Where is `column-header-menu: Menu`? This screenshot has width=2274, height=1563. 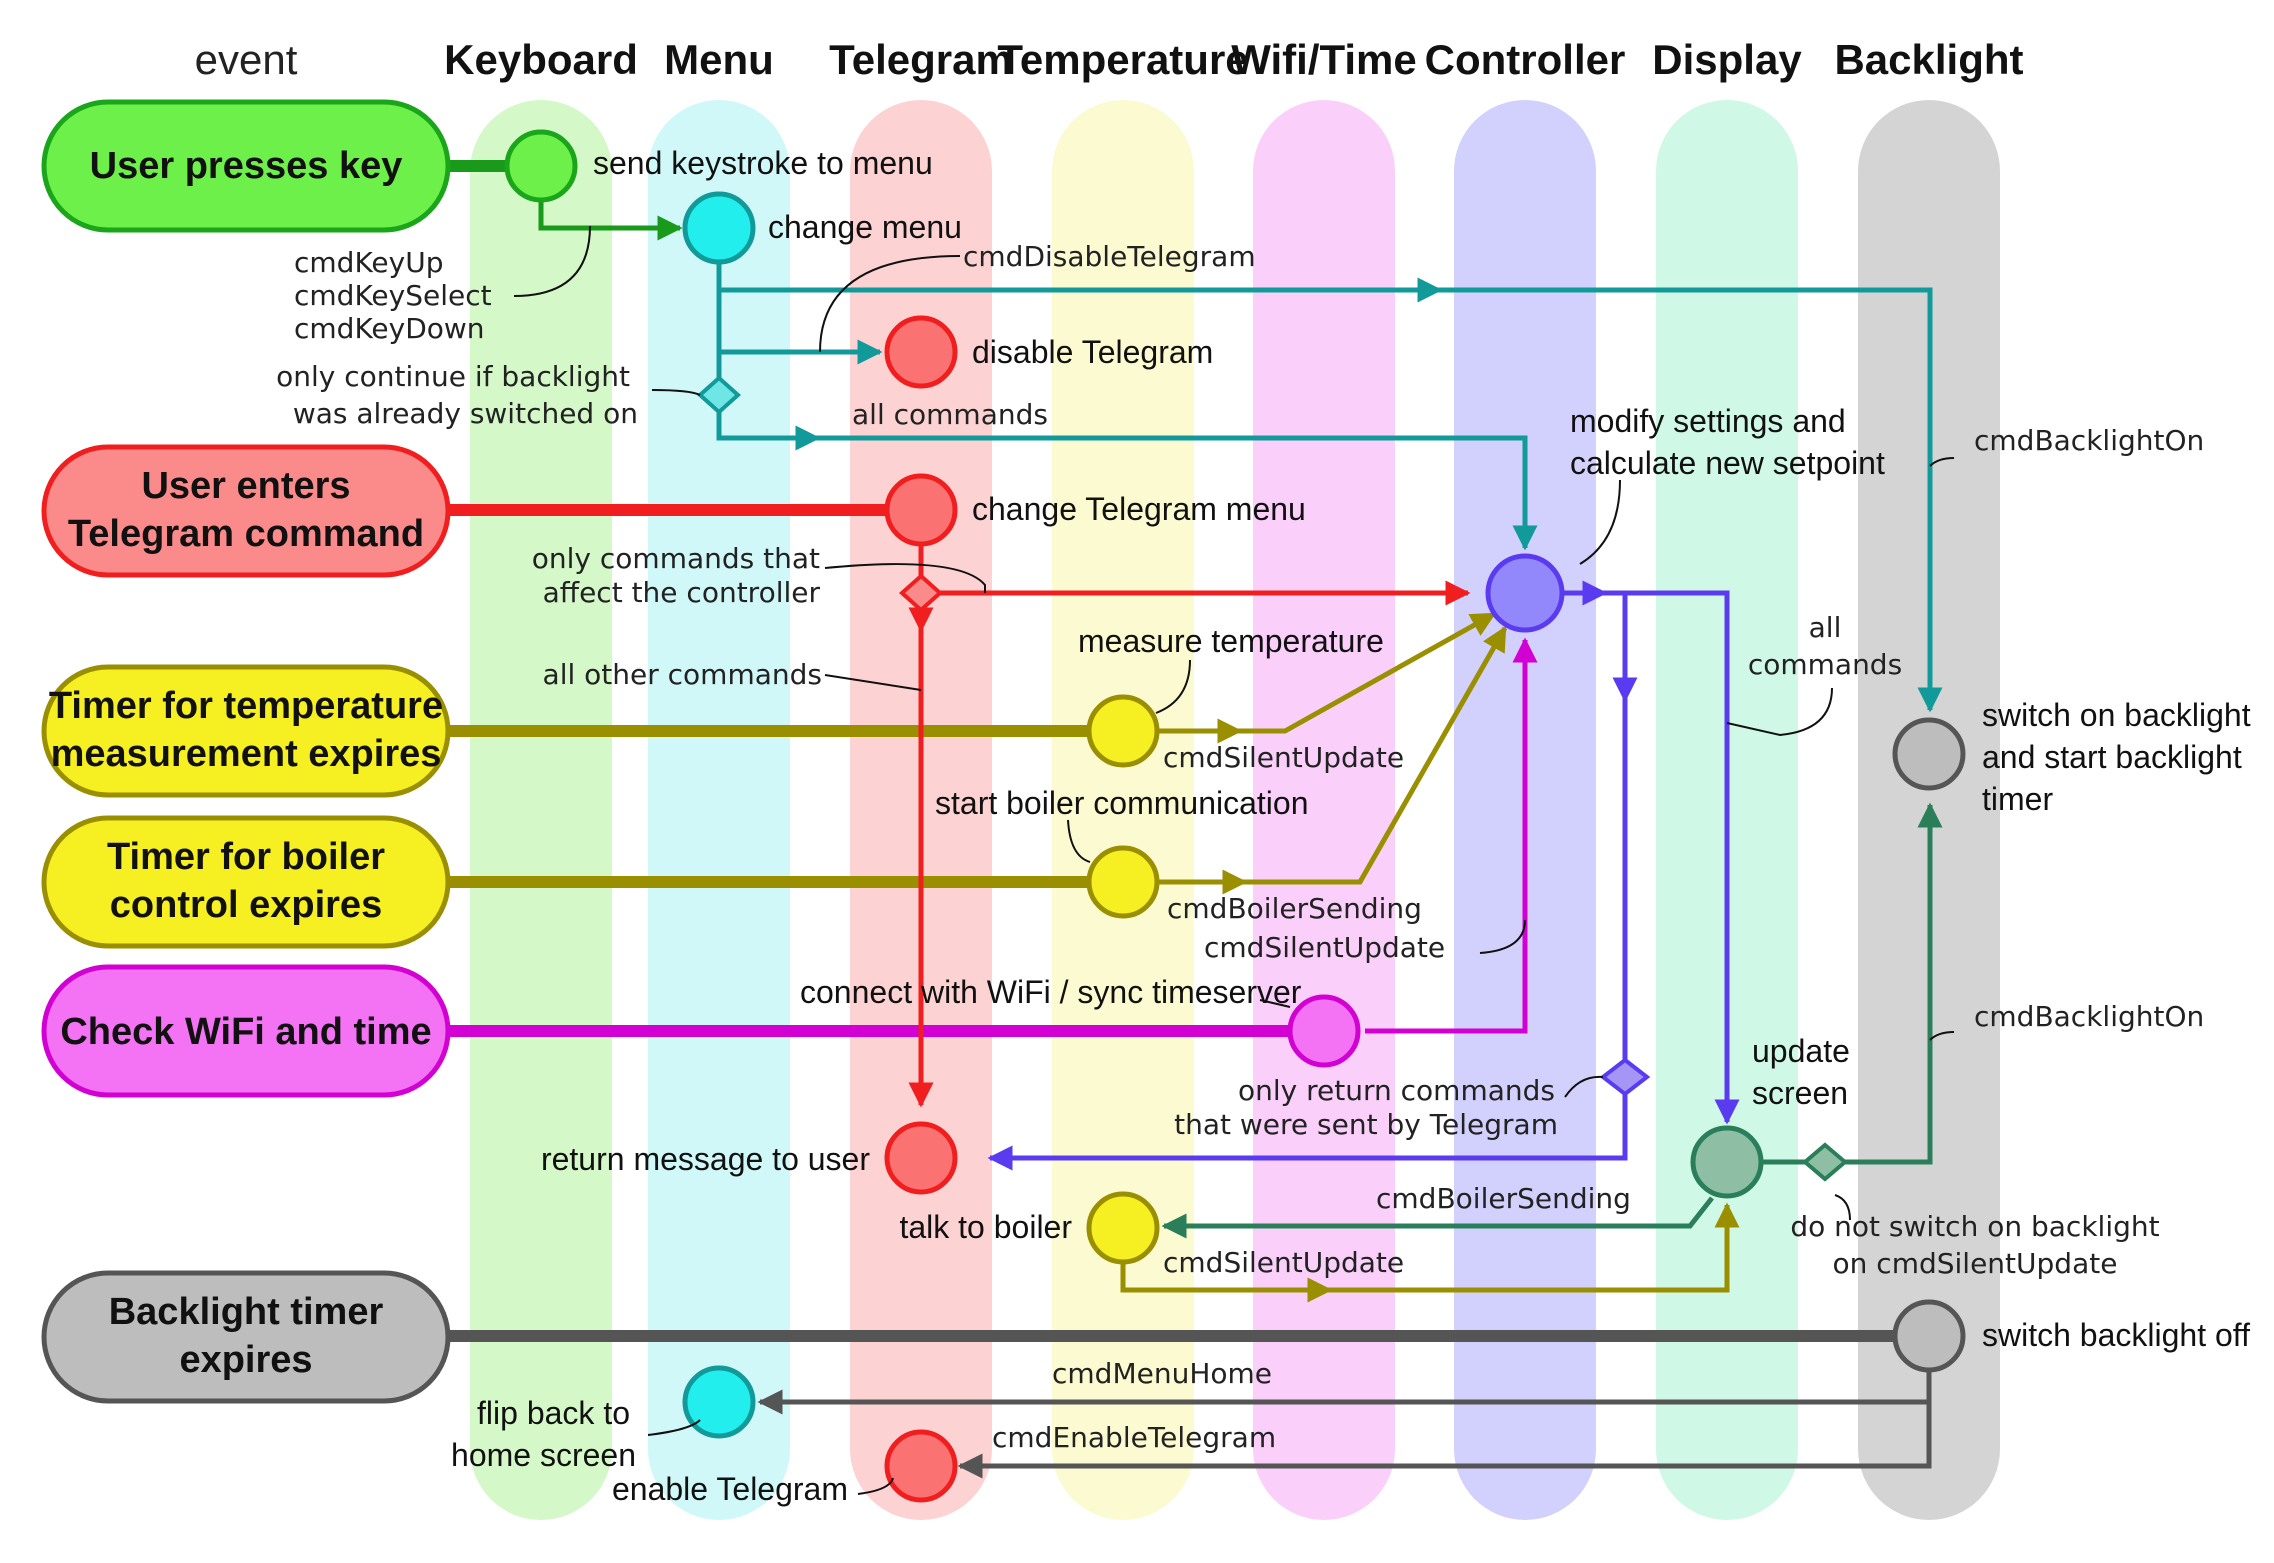
column-header-menu: Menu is located at coordinates (719, 59).